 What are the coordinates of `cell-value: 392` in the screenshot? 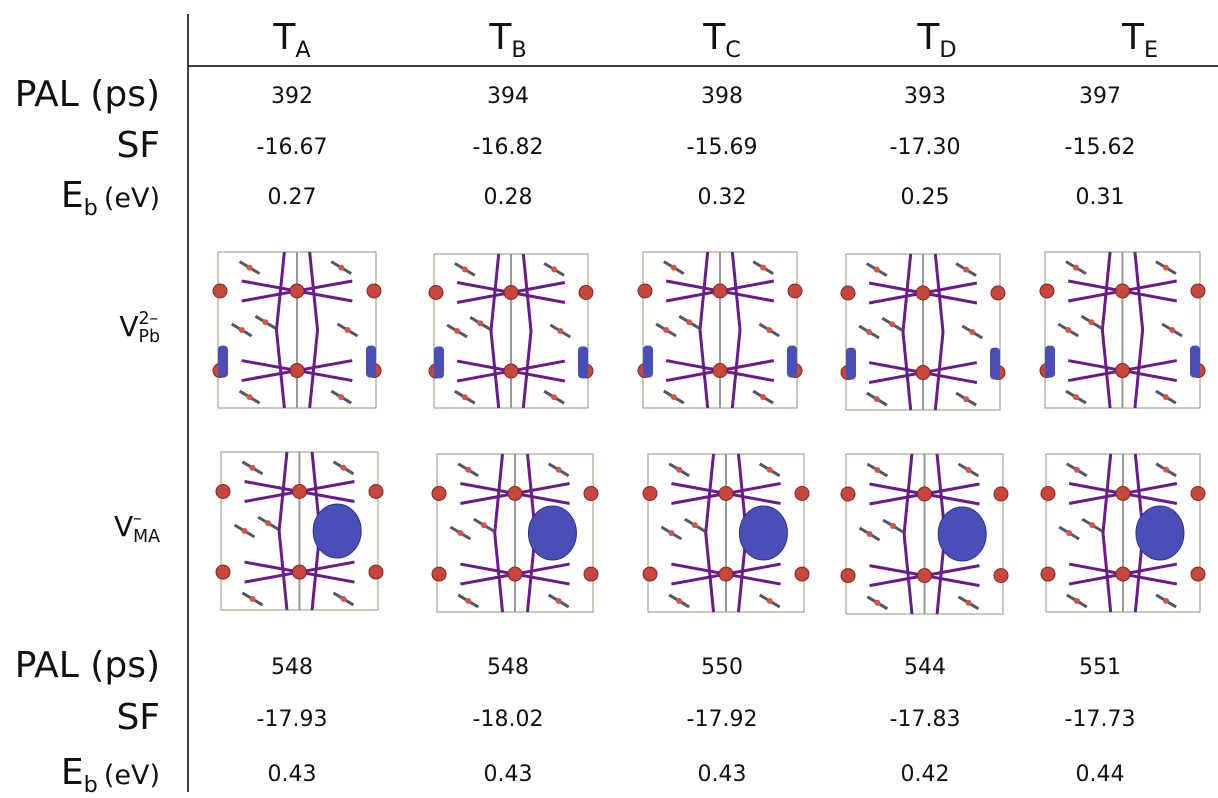 It's located at (292, 97).